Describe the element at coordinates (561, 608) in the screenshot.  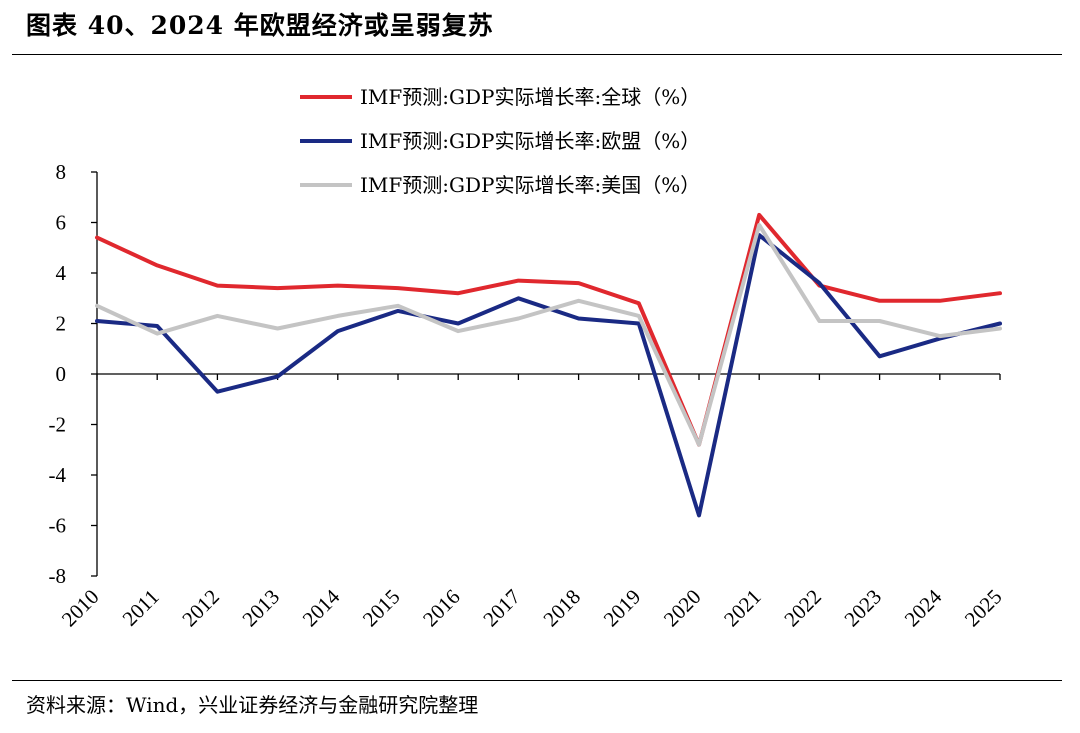
I see `x-tick-label: 2018` at that location.